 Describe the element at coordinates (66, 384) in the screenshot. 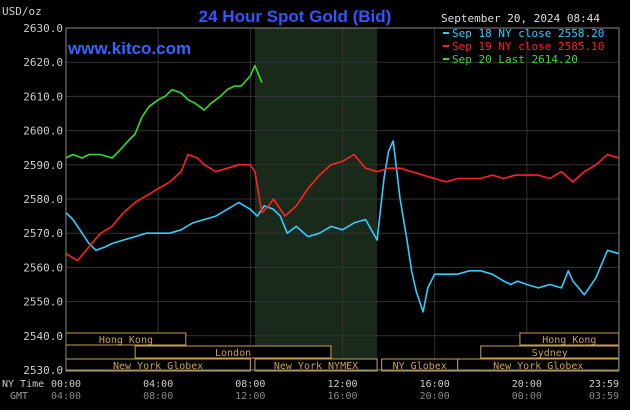

I see `ny-tick-label: 00:00` at that location.